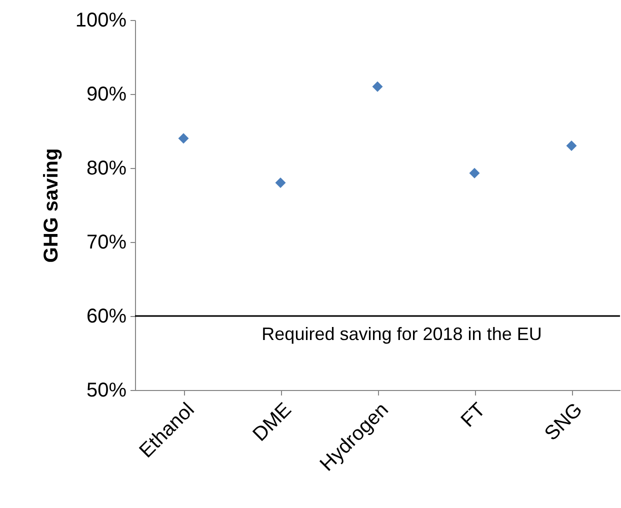 The image size is (621, 508). Describe the element at coordinates (402, 334) in the screenshot. I see `ref-line-label: Required saving for 2018 in the EU` at that location.